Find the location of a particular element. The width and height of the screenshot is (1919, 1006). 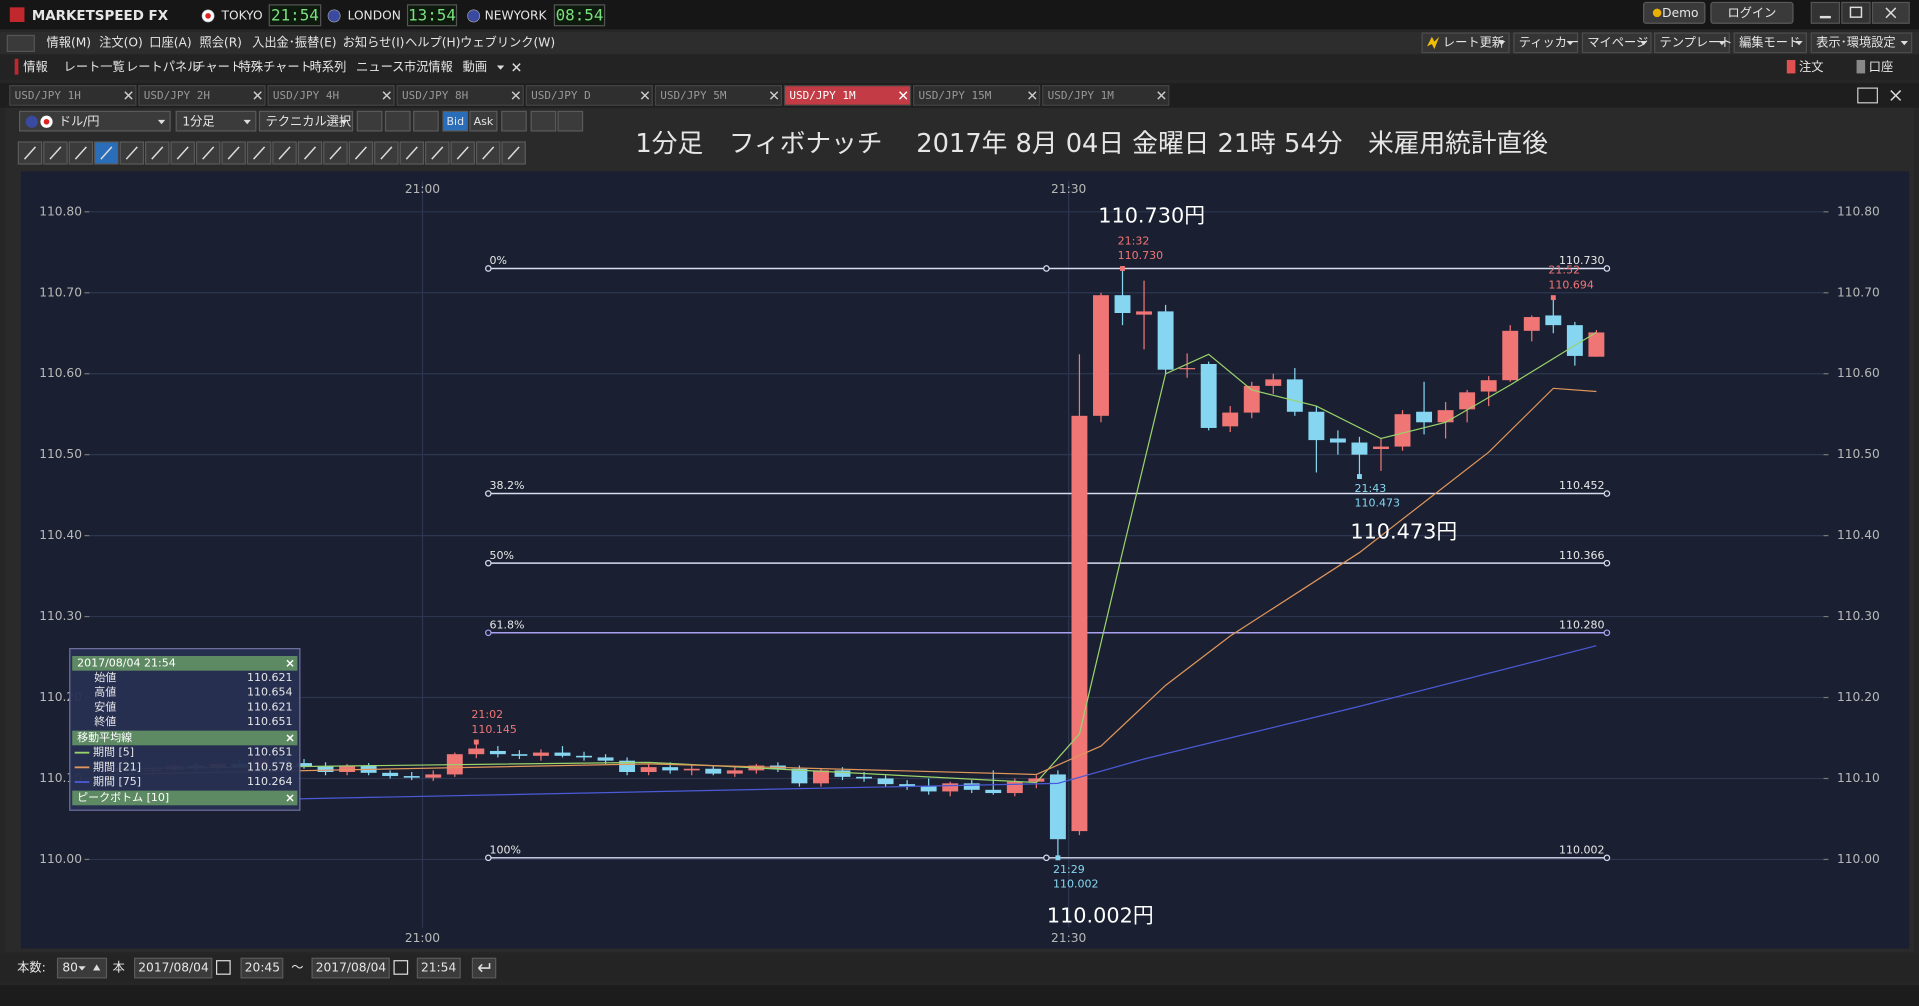

menu-icon is located at coordinates (20, 43).